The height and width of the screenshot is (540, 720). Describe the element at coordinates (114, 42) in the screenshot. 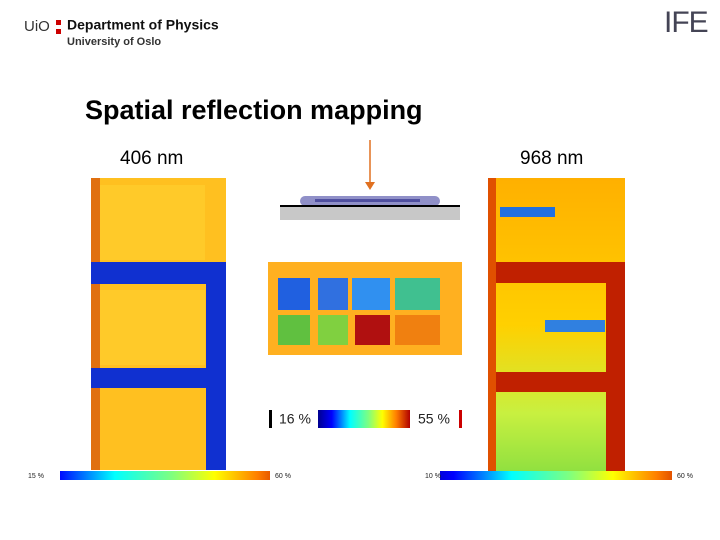

I see `university: University of Oslo` at that location.